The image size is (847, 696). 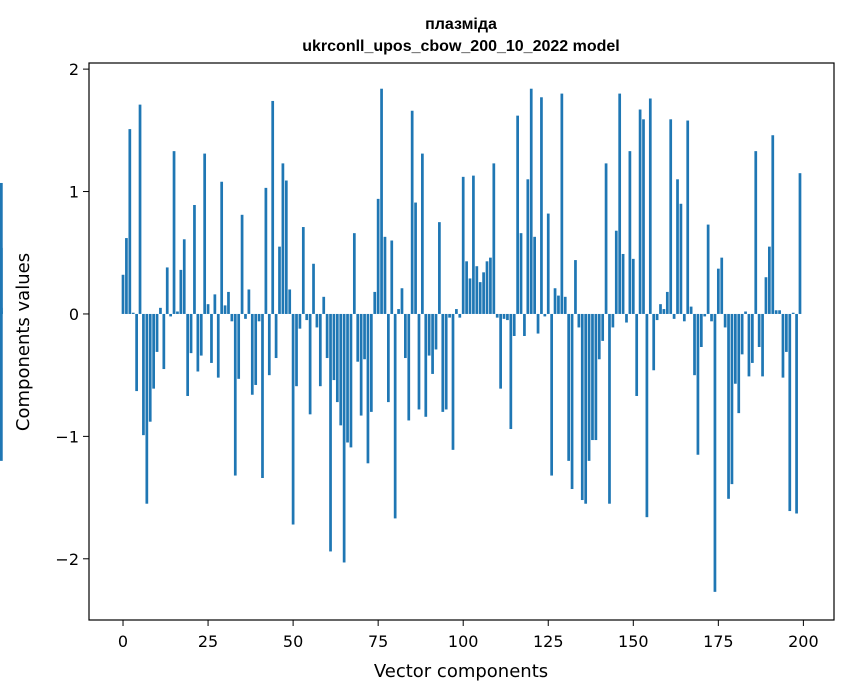 What do you see at coordinates (208, 641) in the screenshot?
I see `x-tick-label: 25` at bounding box center [208, 641].